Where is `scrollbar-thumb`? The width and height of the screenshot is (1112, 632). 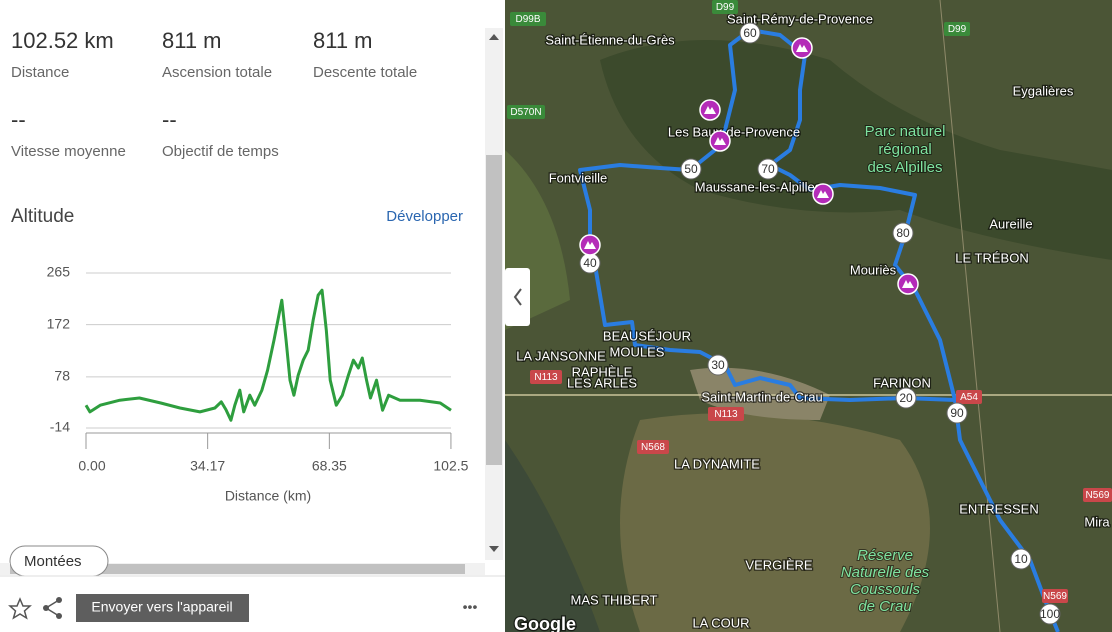 scrollbar-thumb is located at coordinates (494, 310).